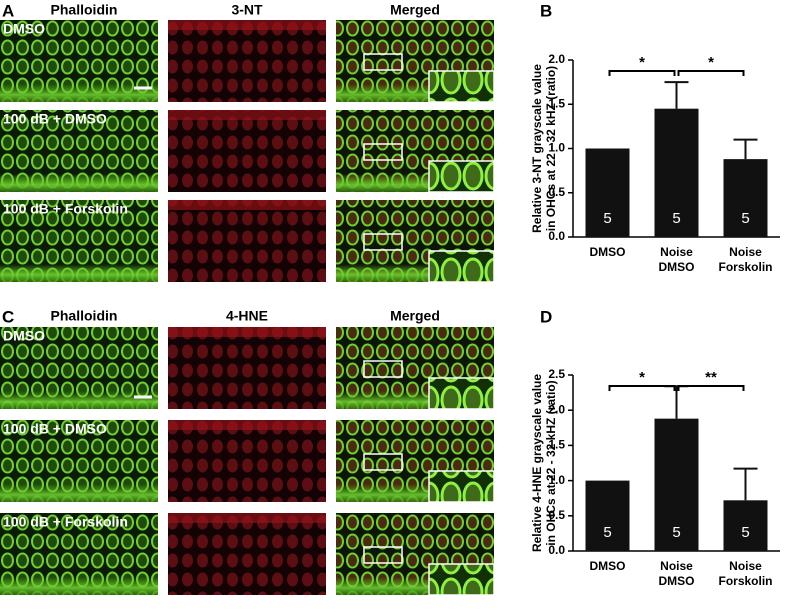 The height and width of the screenshot is (612, 789). Describe the element at coordinates (546, 316) in the screenshot. I see `panel-letter: D` at that location.